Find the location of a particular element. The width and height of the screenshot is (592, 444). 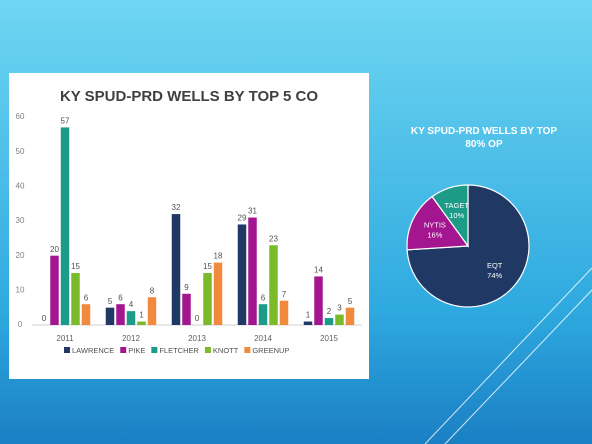

y-tick-label: 20 is located at coordinates (20, 255).